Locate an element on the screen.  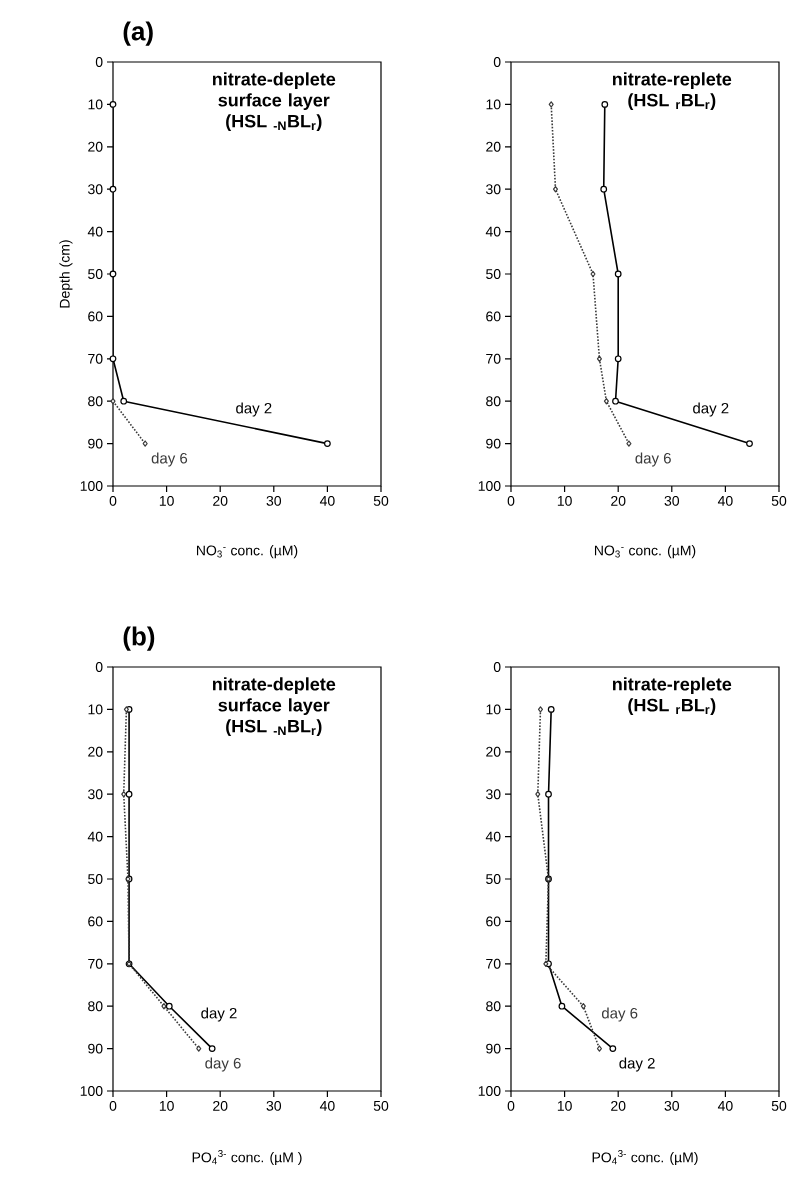
chart-title: (b) is located at coordinates (139, 638).